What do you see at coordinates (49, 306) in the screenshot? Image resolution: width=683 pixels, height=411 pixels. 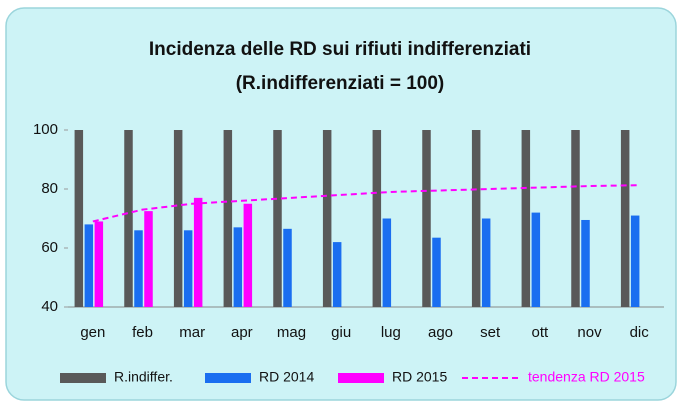 I see `y-tick-label: 40` at bounding box center [49, 306].